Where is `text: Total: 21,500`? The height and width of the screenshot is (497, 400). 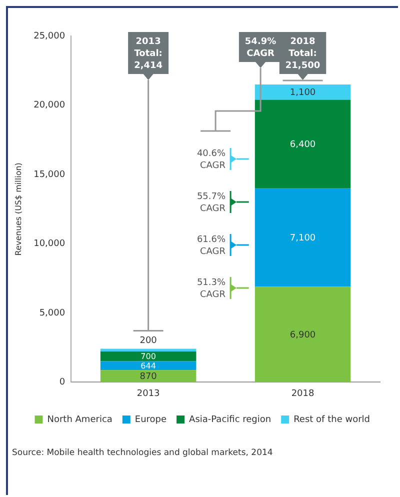
text: Total: 21,500 is located at coordinates (302, 60).